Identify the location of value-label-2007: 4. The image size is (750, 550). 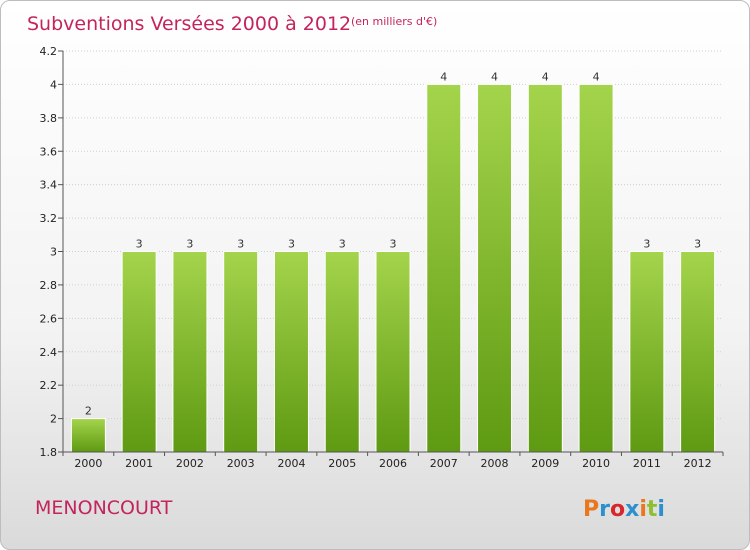
(443, 76).